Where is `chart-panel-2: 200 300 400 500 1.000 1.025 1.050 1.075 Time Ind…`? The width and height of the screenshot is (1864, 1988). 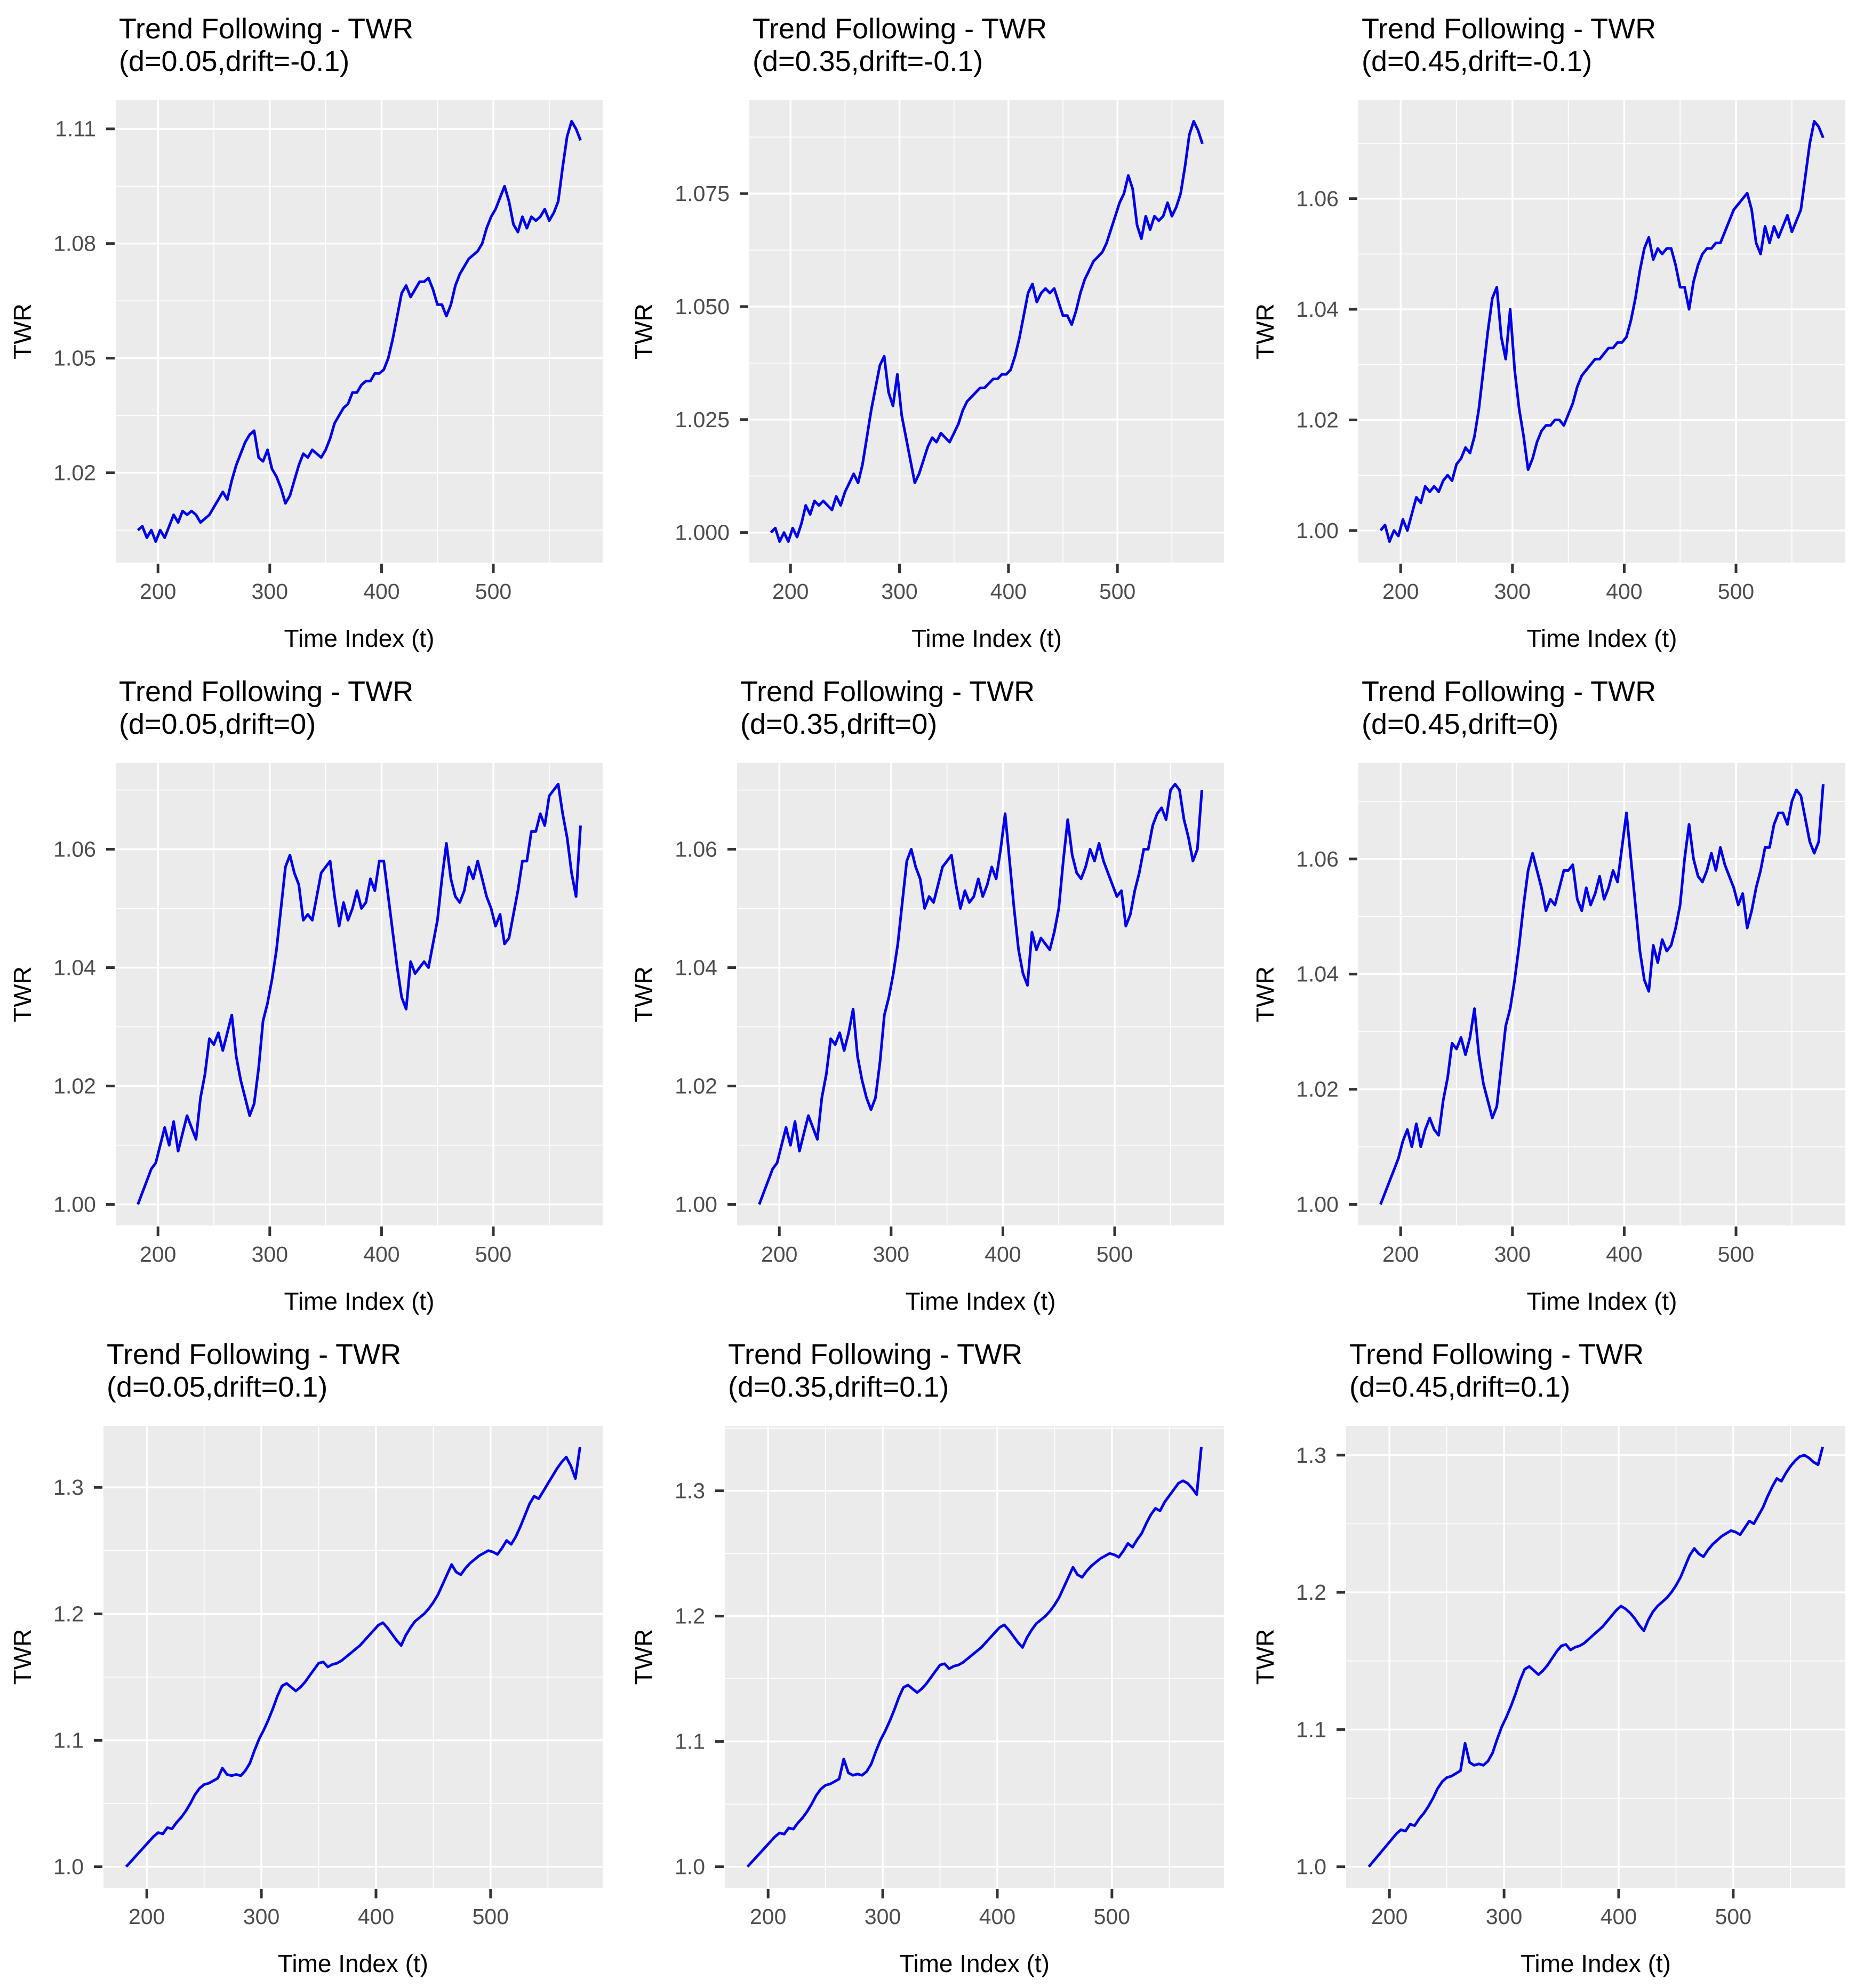 chart-panel-2: 200 300 400 500 1.000 1.025 1.050 1.075 Time Ind… is located at coordinates (932, 331).